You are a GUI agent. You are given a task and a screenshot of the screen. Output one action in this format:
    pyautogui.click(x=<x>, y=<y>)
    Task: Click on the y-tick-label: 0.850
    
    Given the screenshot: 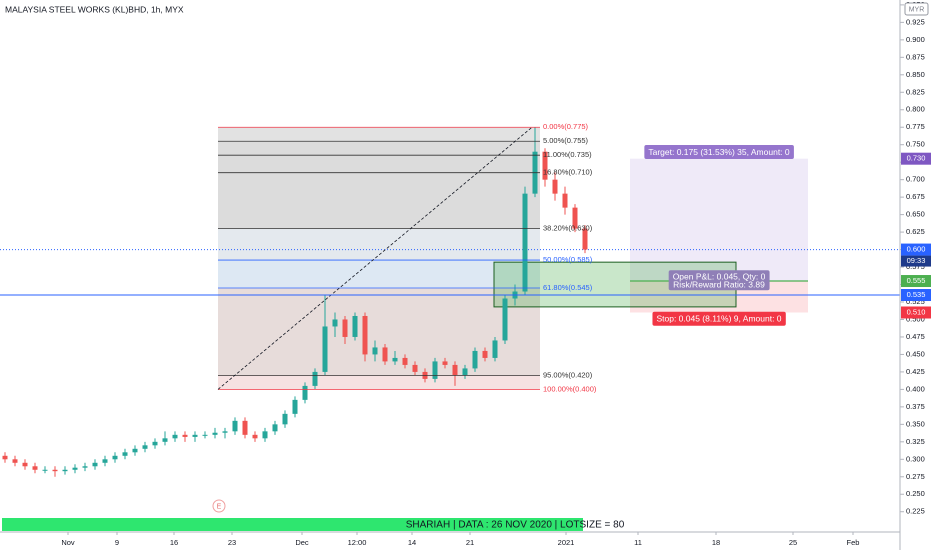 What is the action you would take?
    pyautogui.click(x=915, y=74)
    